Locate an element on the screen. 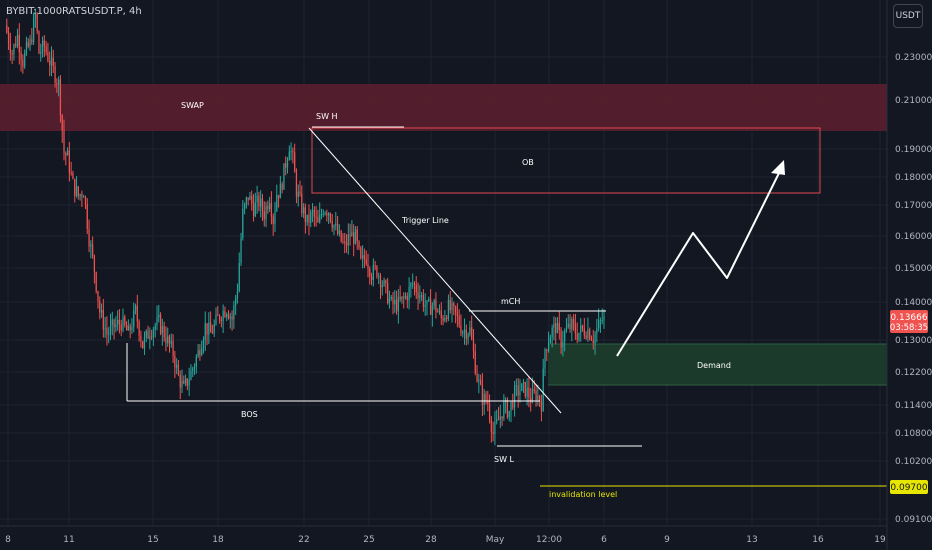  sw-h-label: SW H is located at coordinates (327, 116).